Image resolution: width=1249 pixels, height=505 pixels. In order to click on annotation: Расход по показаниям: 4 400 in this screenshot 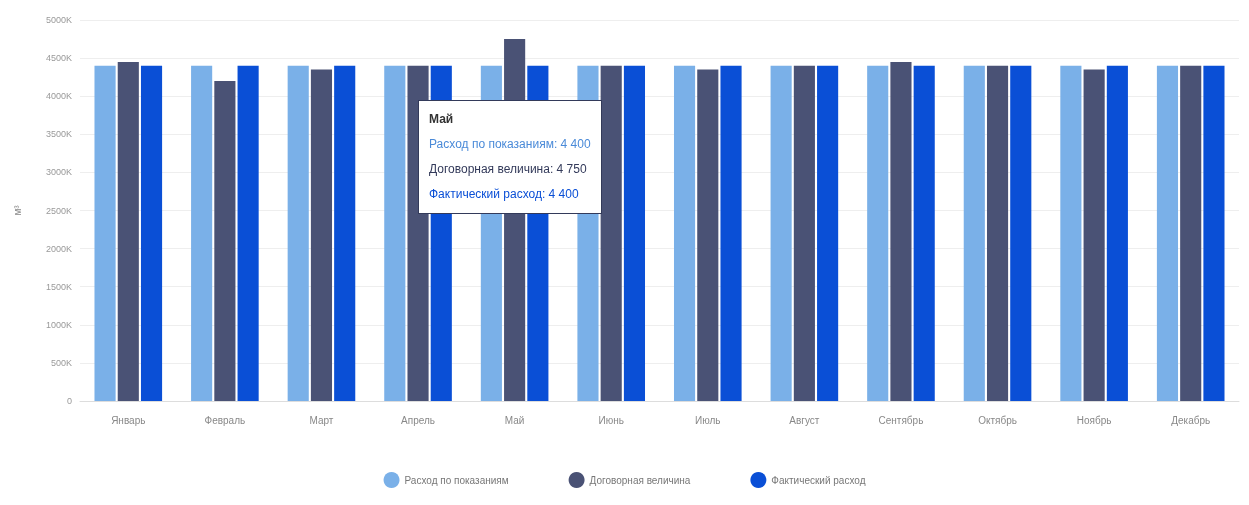, I will do `click(510, 144)`.